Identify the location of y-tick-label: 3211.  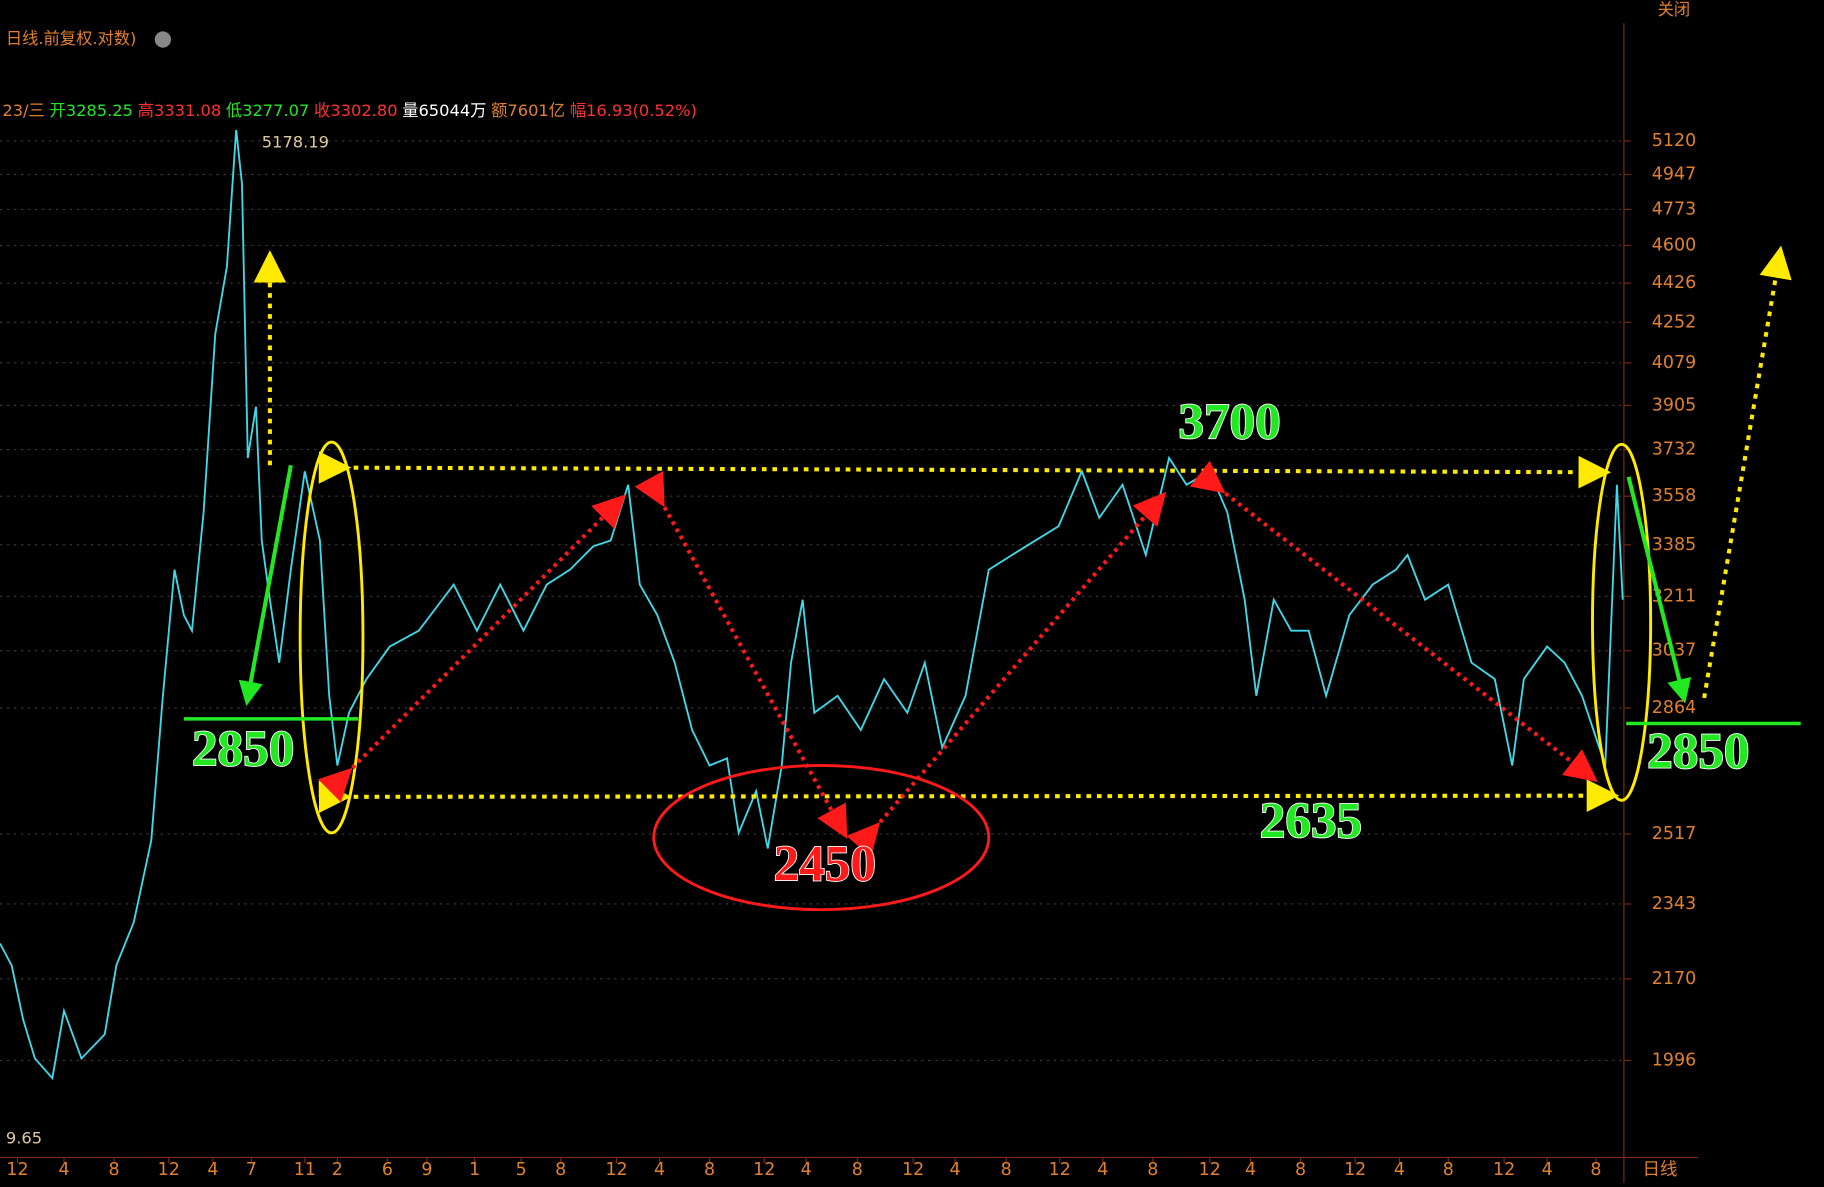
(1674, 596).